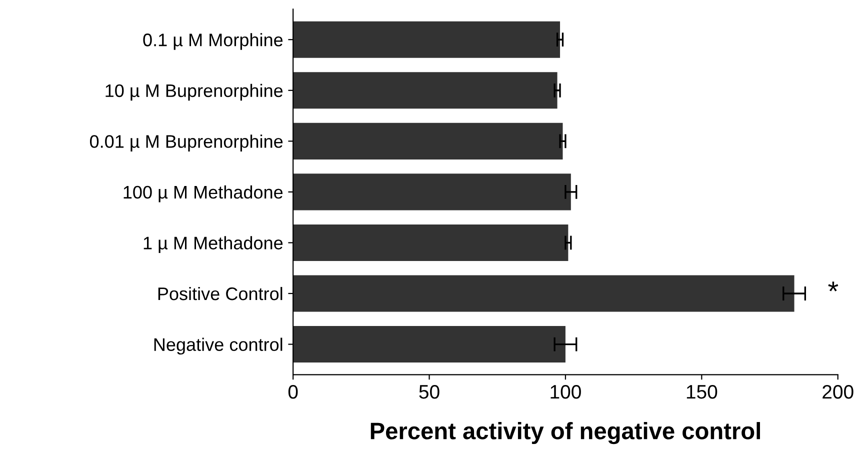 Image resolution: width=862 pixels, height=457 pixels. I want to click on y-tick-label: 100 µ M Methadone, so click(203, 193).